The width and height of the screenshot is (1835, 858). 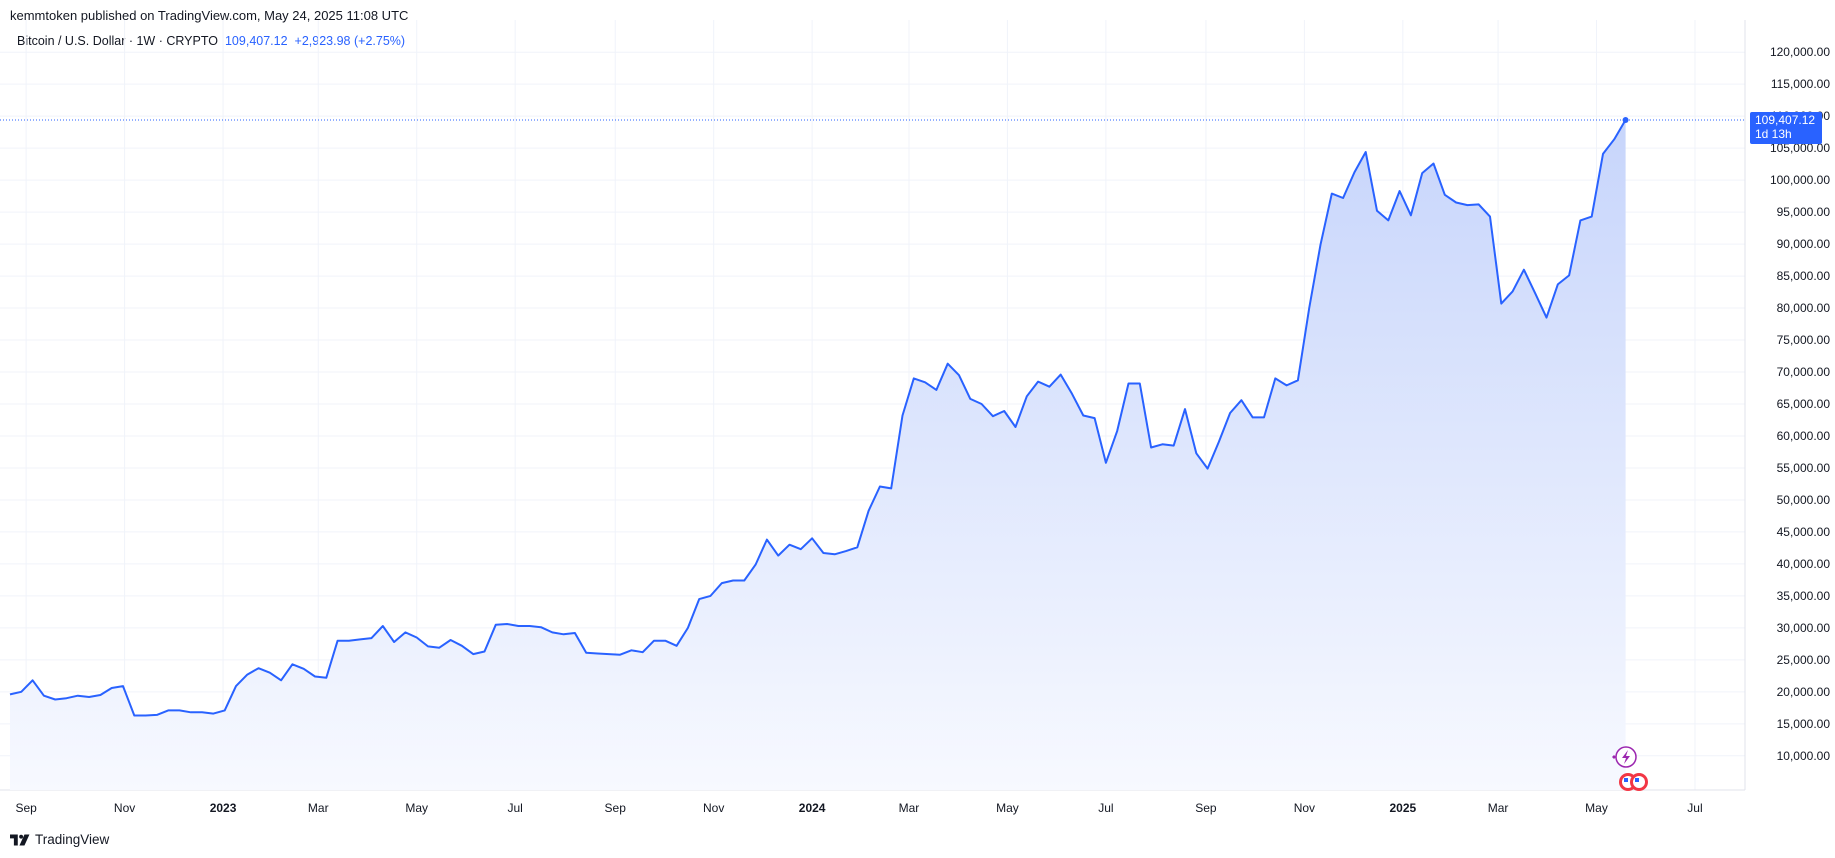 What do you see at coordinates (1804, 756) in the screenshot?
I see `y-tick-label: 10,000.00` at bounding box center [1804, 756].